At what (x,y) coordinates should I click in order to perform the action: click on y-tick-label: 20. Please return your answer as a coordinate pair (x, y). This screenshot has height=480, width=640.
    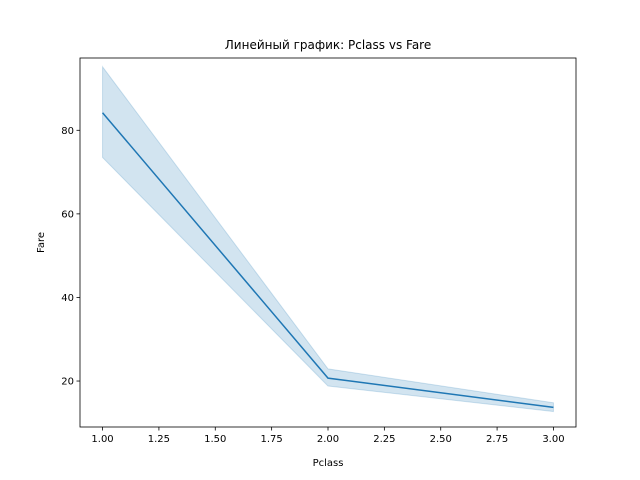
    Looking at the image, I should click on (67, 382).